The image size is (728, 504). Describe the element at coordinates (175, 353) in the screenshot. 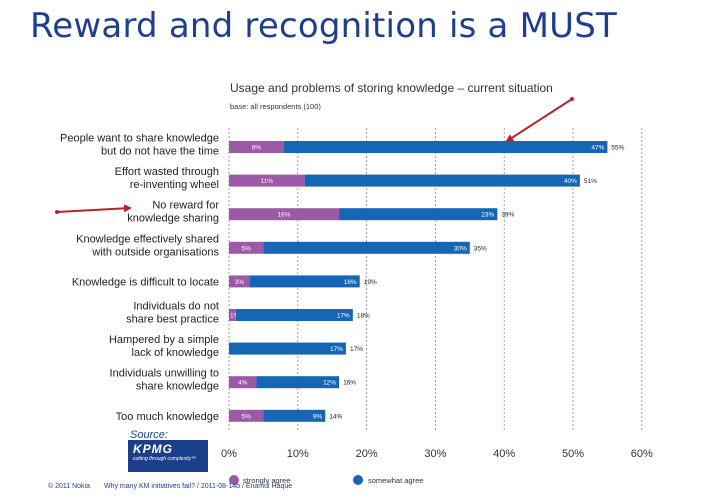

I see `category-label: lack of knowledge` at that location.